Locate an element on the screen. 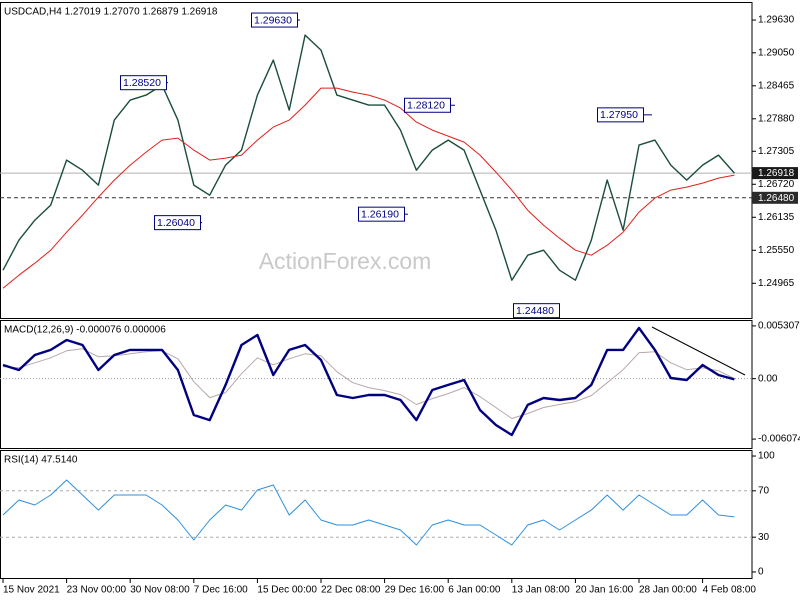 This screenshot has width=800, height=600. x-tick-label: 15 Dec 00:00 is located at coordinates (287, 590).